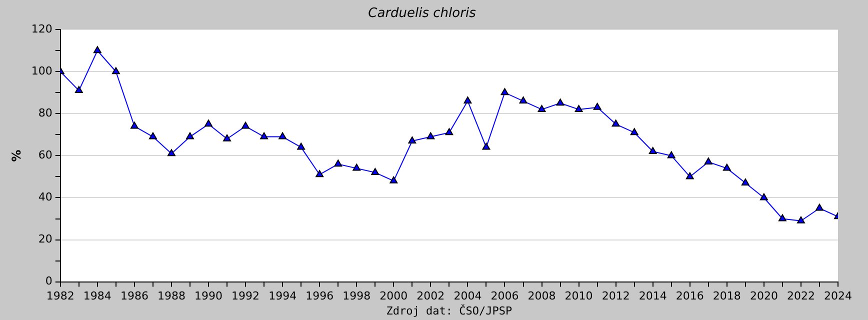 The width and height of the screenshot is (868, 320). Describe the element at coordinates (504, 295) in the screenshot. I see `x-tick-label: 2006` at that location.